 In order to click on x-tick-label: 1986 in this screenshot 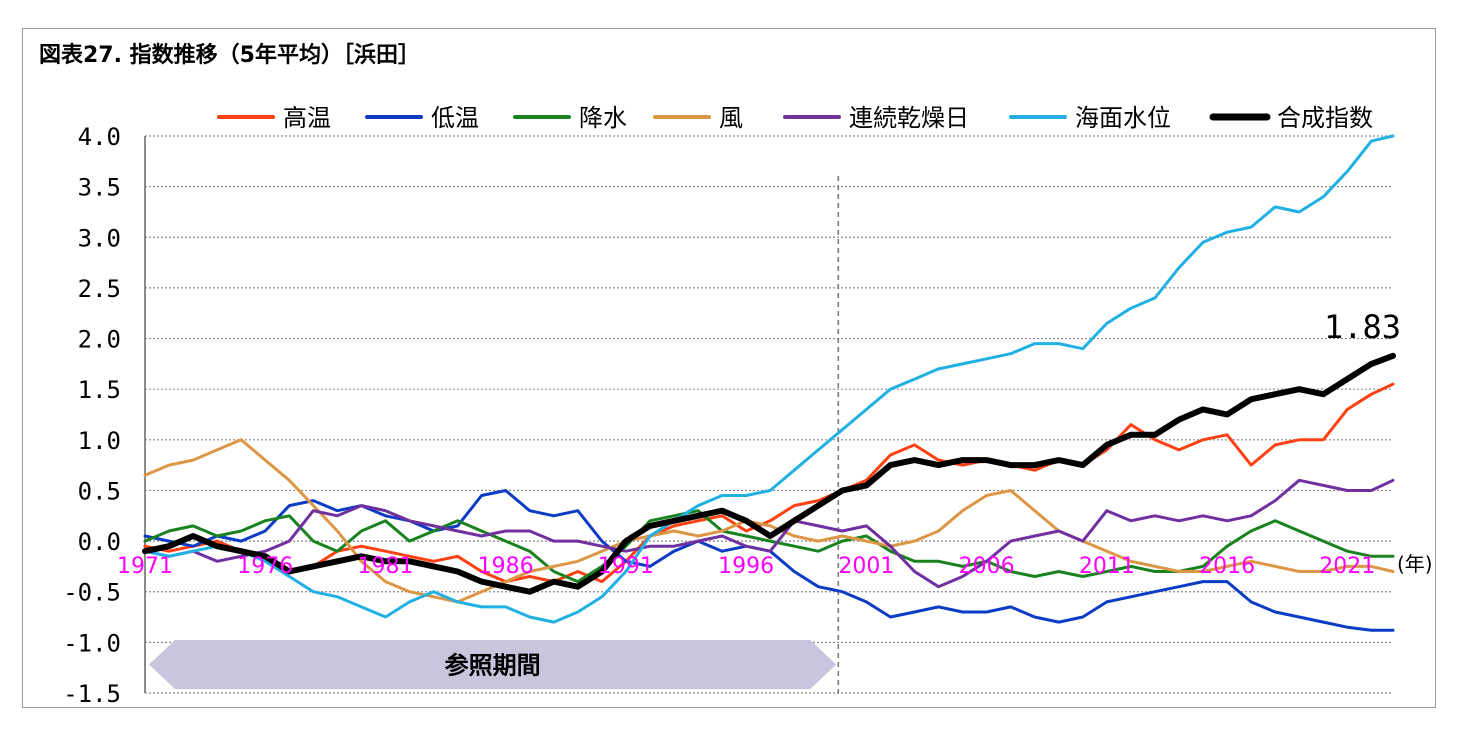, I will do `click(506, 566)`.